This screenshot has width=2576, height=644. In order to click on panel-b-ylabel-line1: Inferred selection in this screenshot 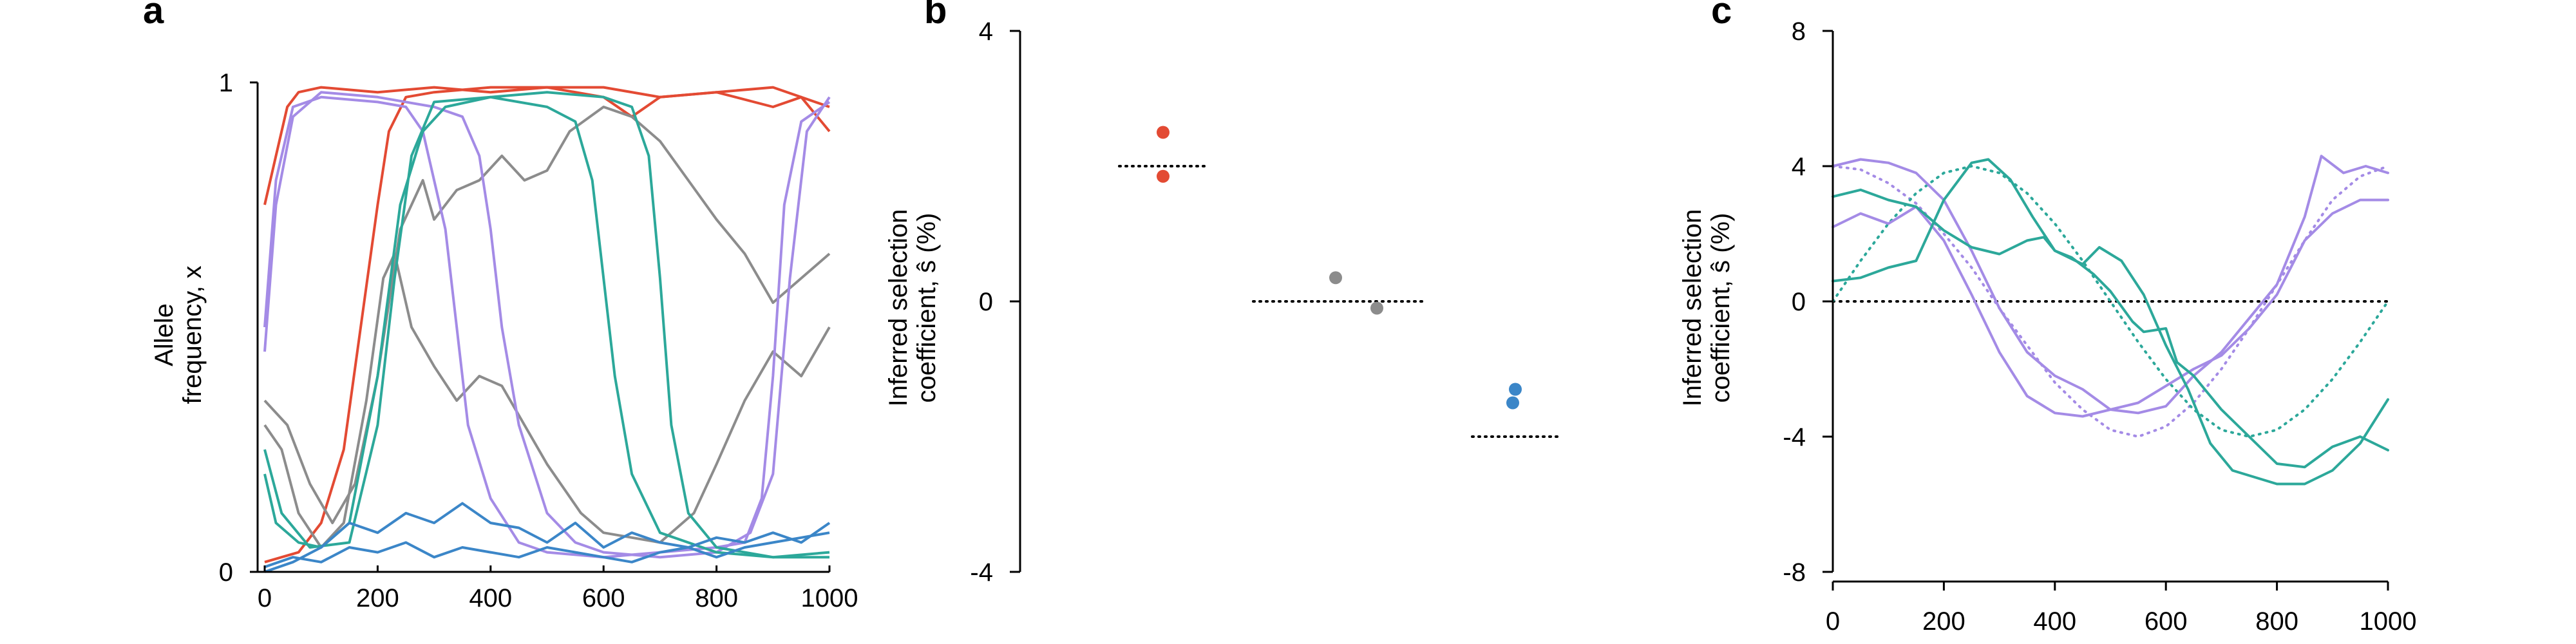, I will do `click(899, 308)`.